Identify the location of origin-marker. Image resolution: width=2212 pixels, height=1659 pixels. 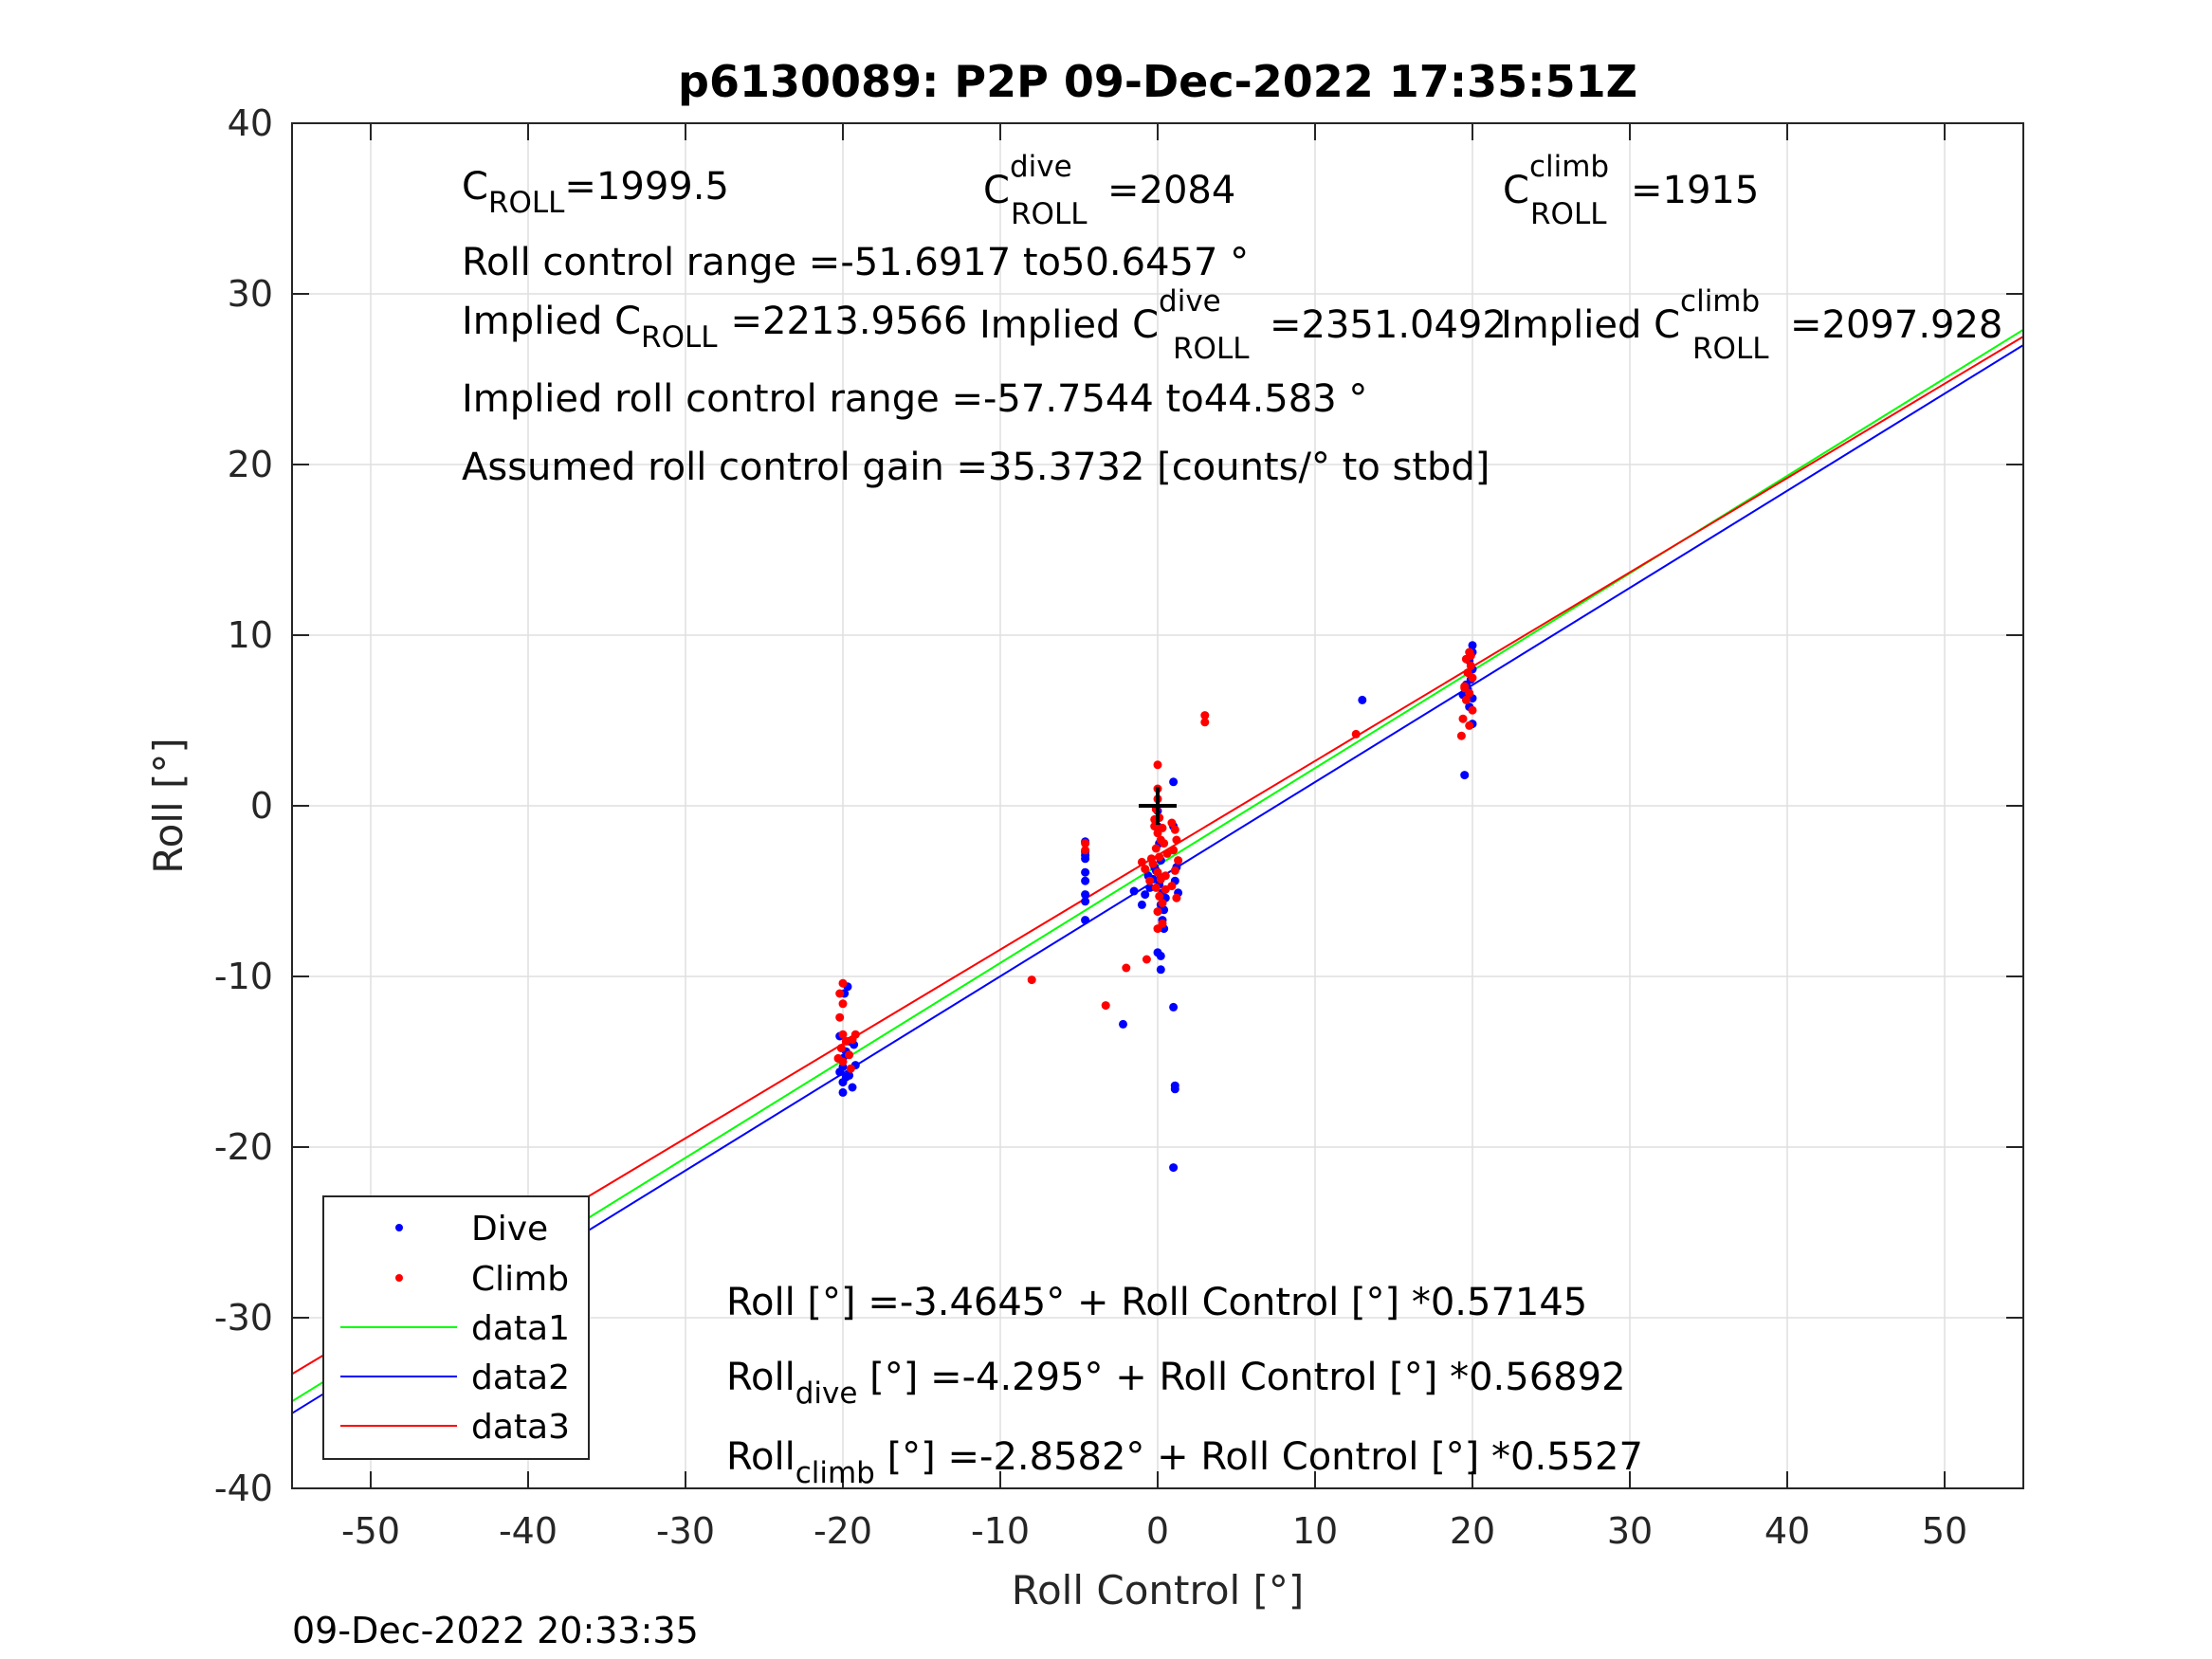
(1158, 806).